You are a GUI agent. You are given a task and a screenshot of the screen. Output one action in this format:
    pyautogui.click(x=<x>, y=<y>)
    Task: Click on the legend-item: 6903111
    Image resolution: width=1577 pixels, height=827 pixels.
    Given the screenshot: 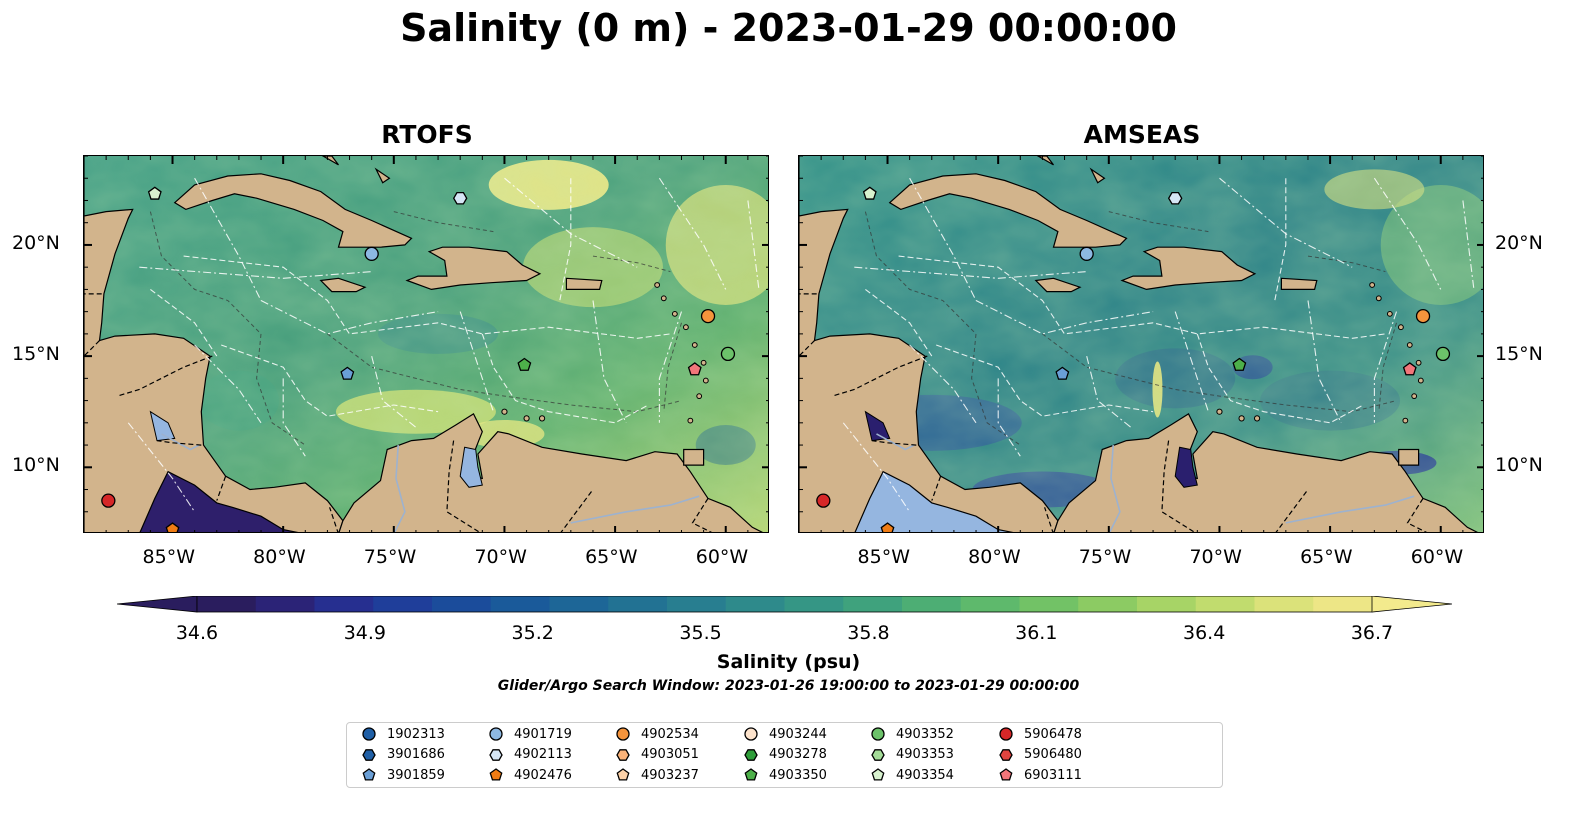 What is the action you would take?
    pyautogui.click(x=1040, y=775)
    